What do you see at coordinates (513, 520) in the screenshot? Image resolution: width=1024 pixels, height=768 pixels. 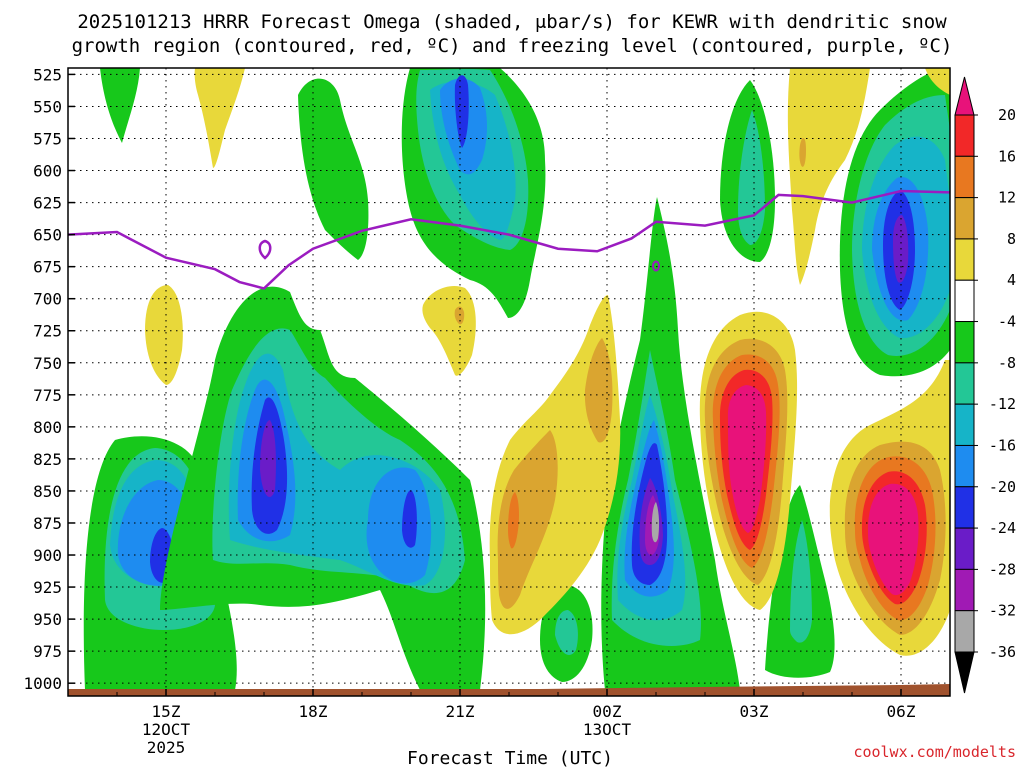 I see `omega-contour-k4` at bounding box center [513, 520].